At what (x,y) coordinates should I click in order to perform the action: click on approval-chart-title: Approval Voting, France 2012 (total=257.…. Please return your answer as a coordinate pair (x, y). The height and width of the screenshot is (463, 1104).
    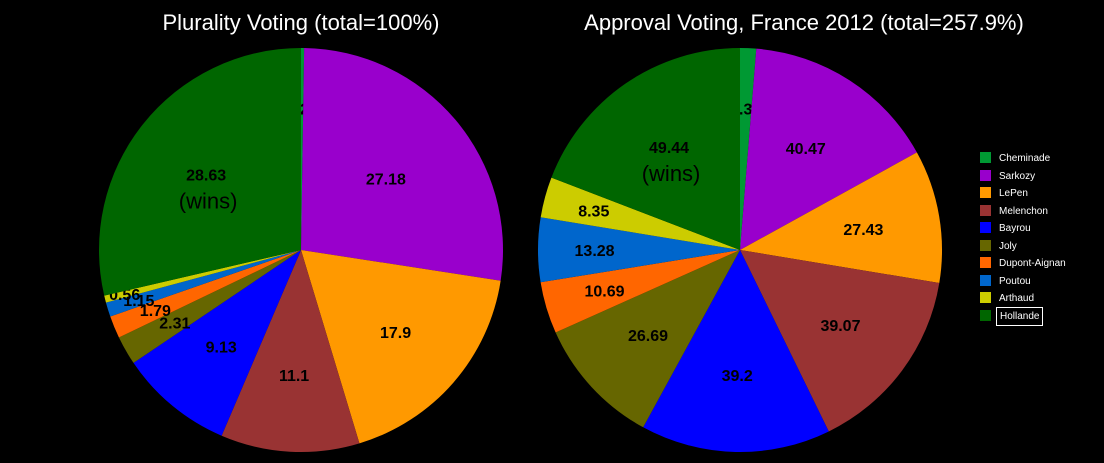
    Looking at the image, I should click on (804, 22).